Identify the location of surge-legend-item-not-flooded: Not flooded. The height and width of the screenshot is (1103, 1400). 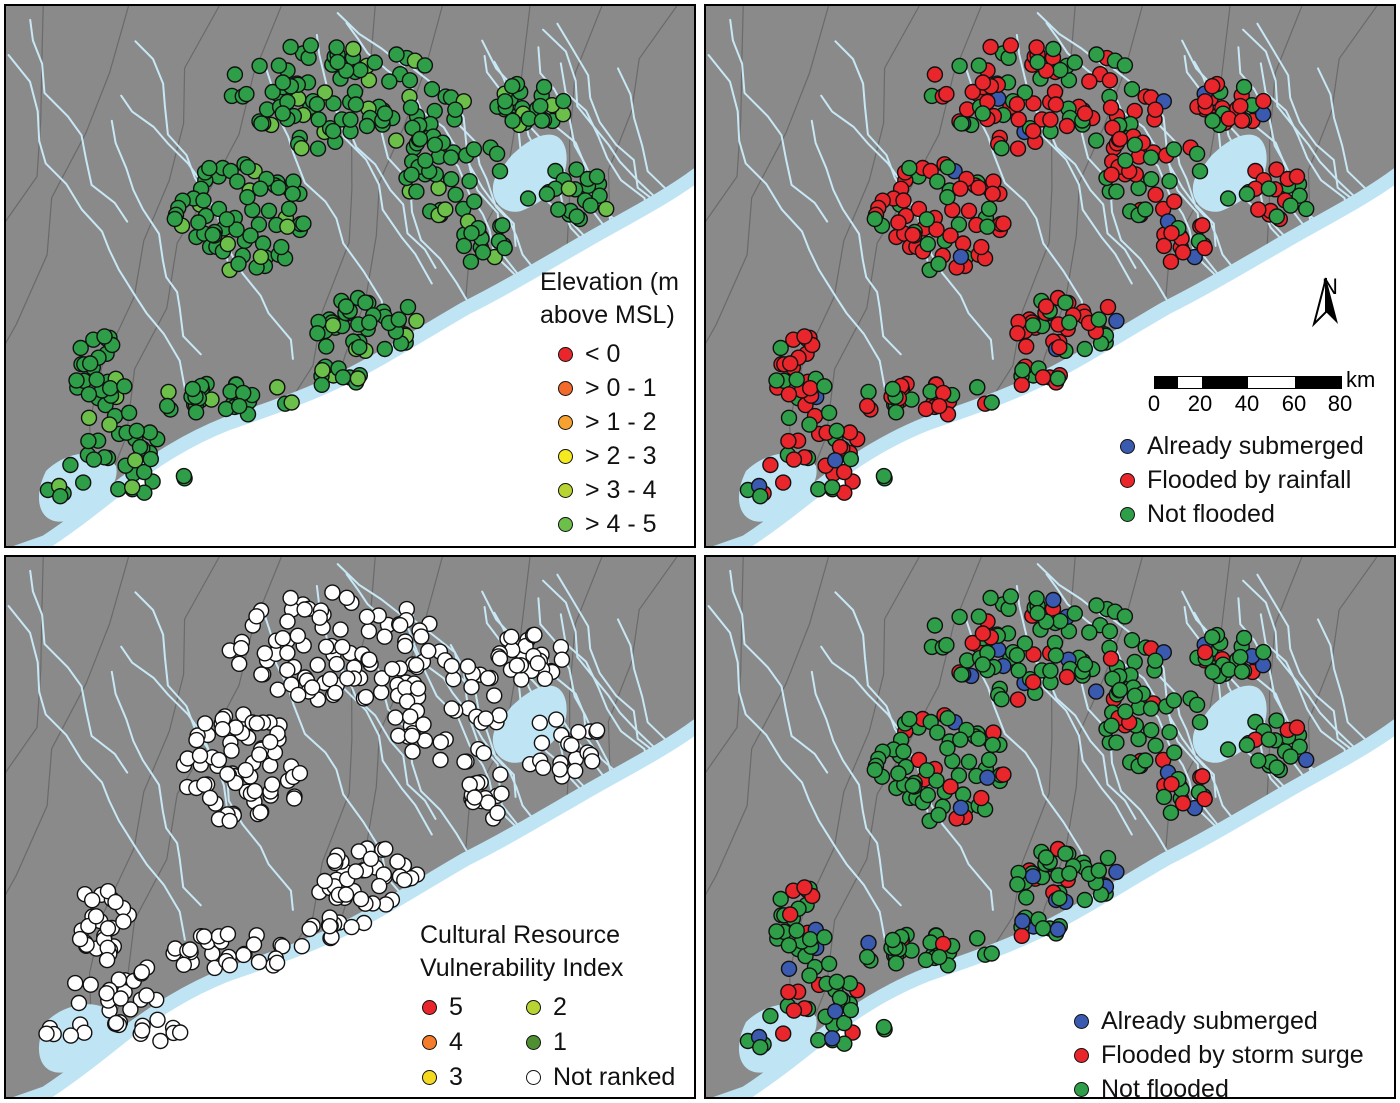
(1219, 1087).